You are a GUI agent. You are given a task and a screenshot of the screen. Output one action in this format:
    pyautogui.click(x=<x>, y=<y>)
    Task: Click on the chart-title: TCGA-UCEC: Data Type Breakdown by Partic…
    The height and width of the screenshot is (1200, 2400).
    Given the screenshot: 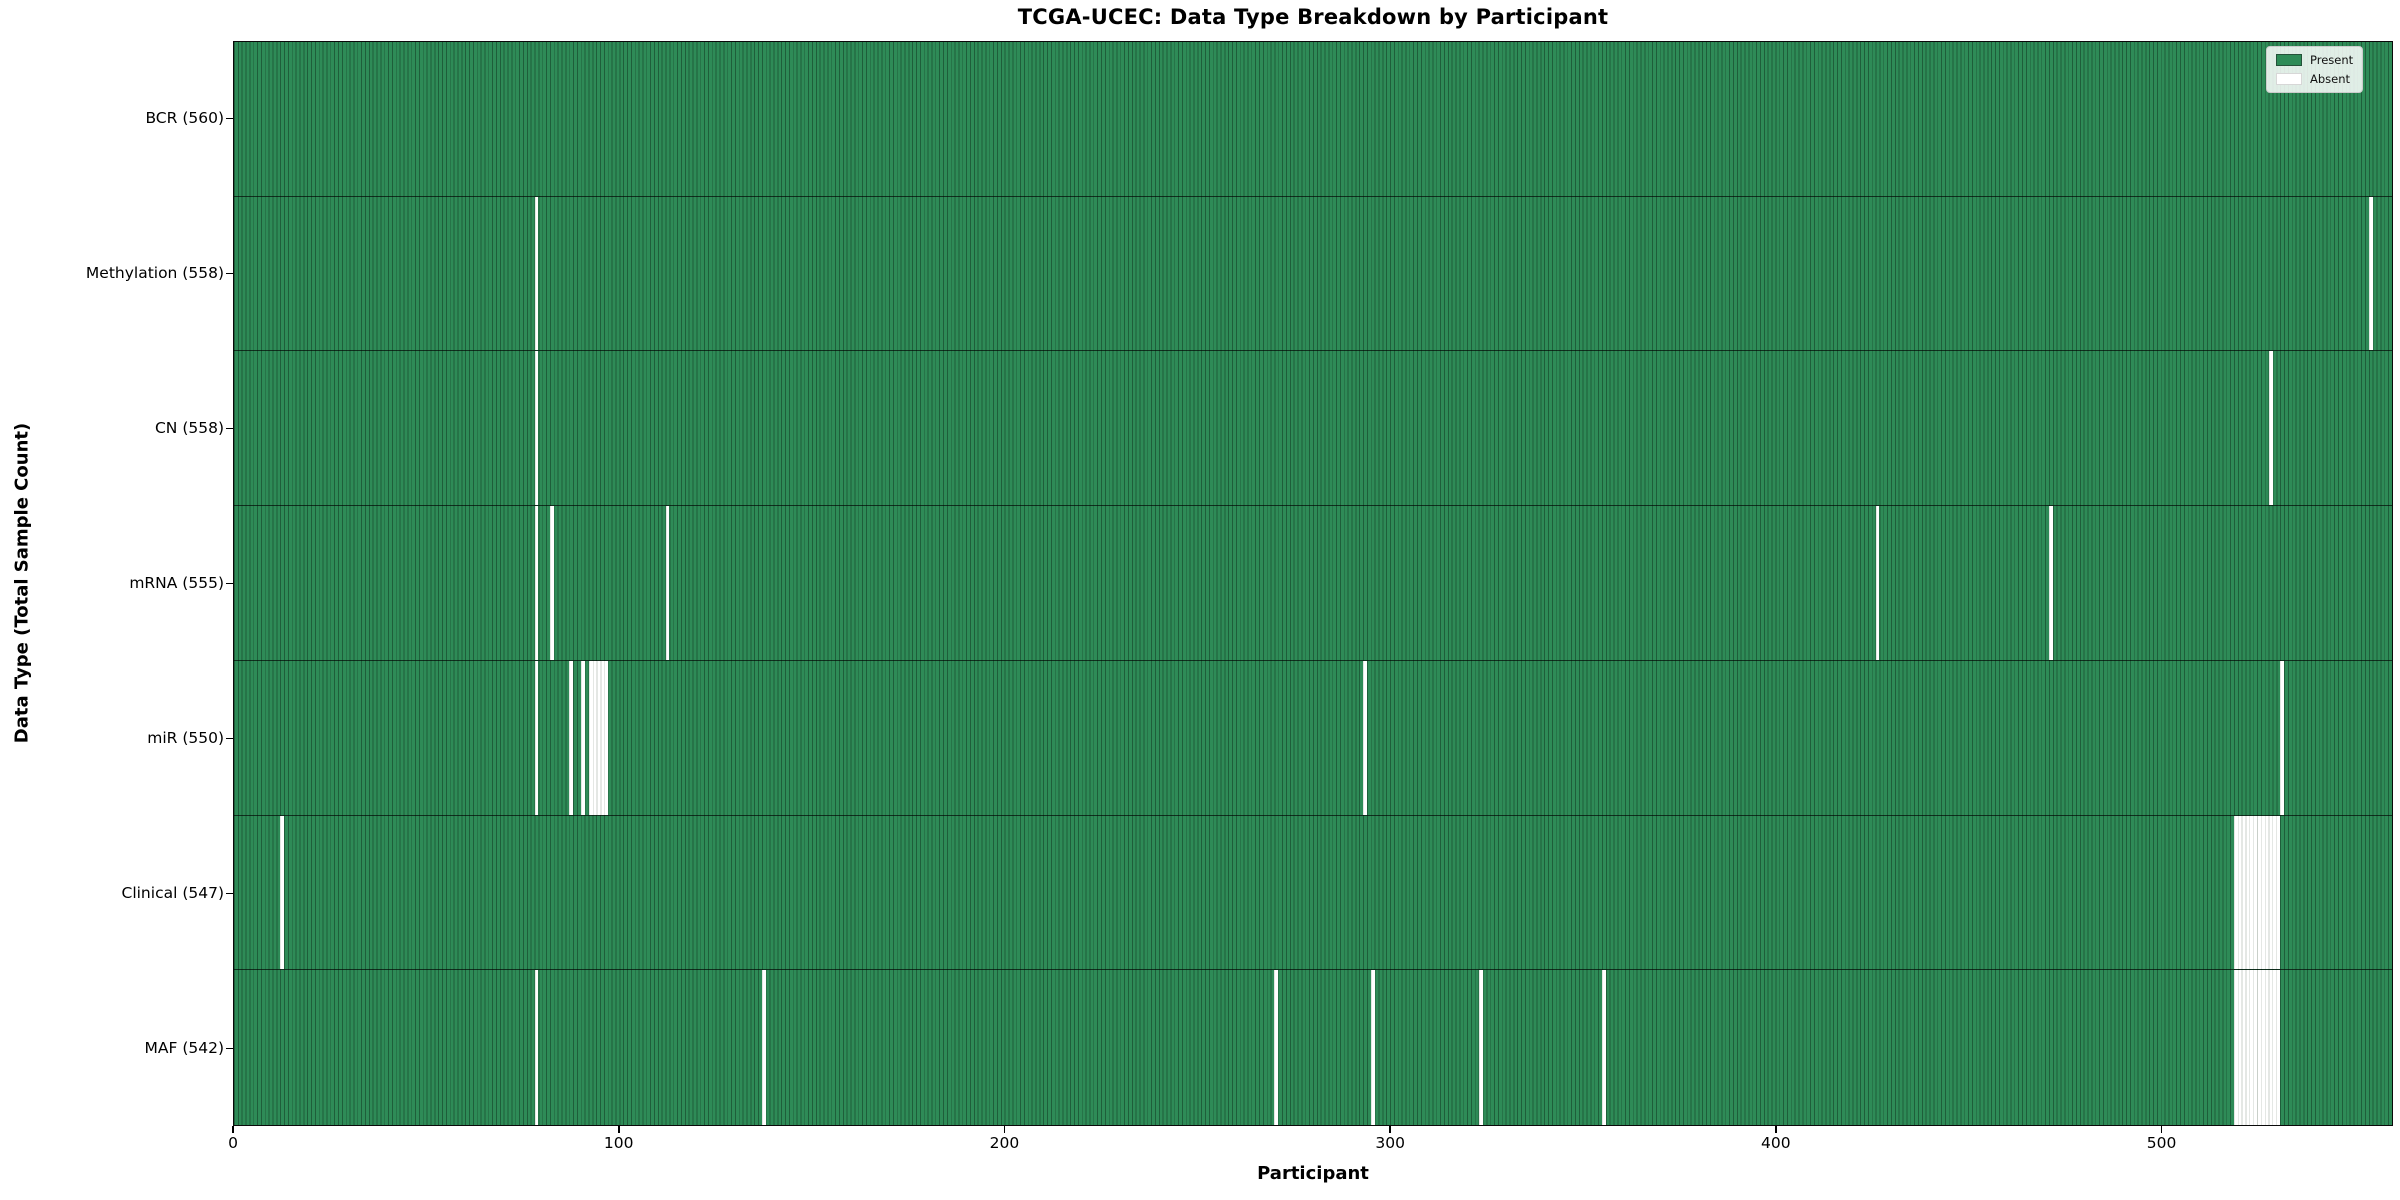 What is the action you would take?
    pyautogui.click(x=1313, y=17)
    